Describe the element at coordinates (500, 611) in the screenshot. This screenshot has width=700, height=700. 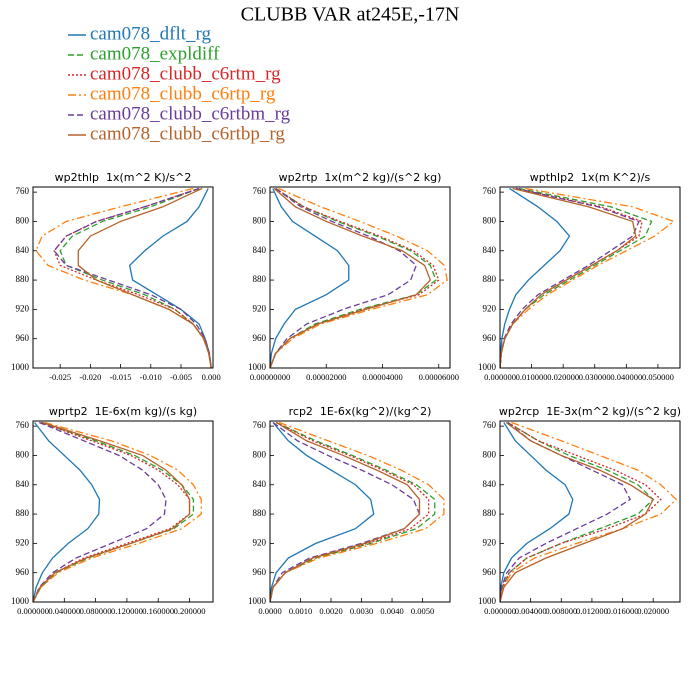
I see `x-tick-label: 0.000000` at that location.